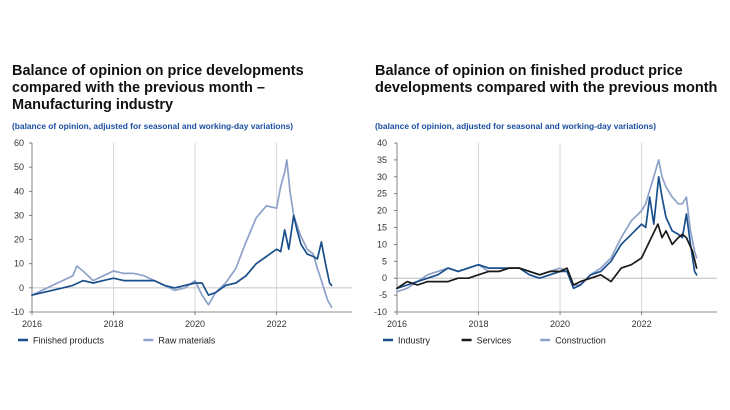  I want to click on legend-label-construction: Construction, so click(580, 341).